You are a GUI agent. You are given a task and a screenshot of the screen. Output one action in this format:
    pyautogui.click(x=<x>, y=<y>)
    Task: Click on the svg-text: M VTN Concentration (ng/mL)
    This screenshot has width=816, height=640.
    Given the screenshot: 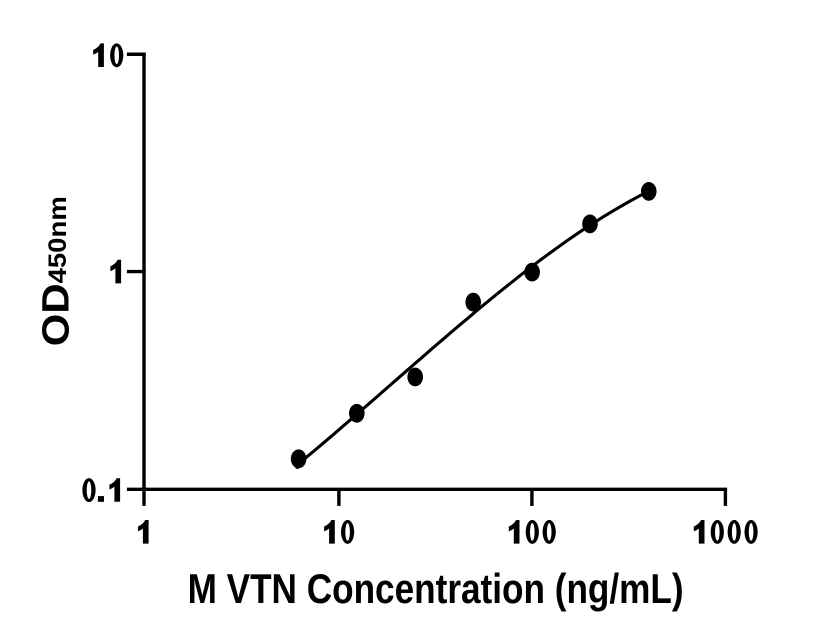 What is the action you would take?
    pyautogui.click(x=436, y=588)
    